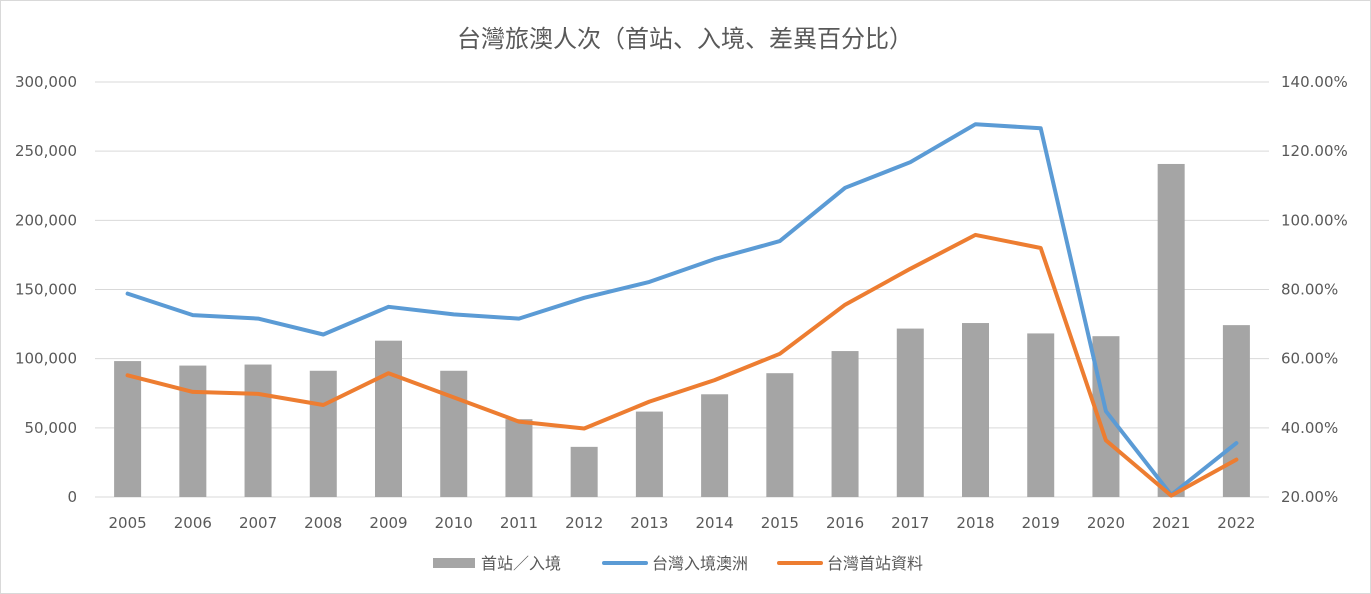  I want to click on x-tick-label: 2005, so click(128, 523).